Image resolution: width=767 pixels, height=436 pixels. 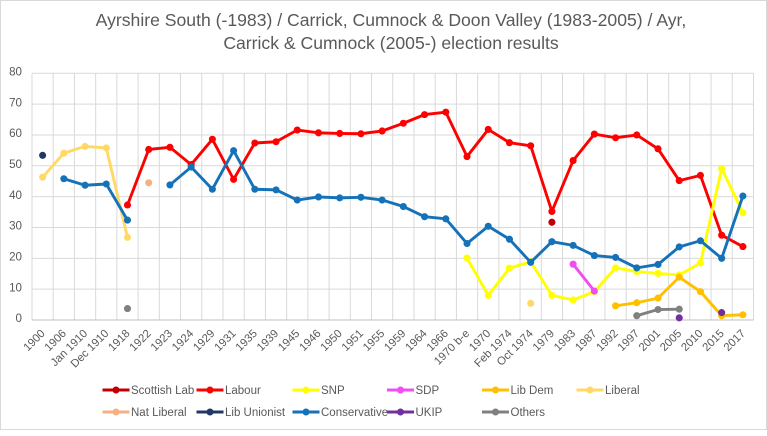 I want to click on svg-text: 1935, so click(x=247, y=341).